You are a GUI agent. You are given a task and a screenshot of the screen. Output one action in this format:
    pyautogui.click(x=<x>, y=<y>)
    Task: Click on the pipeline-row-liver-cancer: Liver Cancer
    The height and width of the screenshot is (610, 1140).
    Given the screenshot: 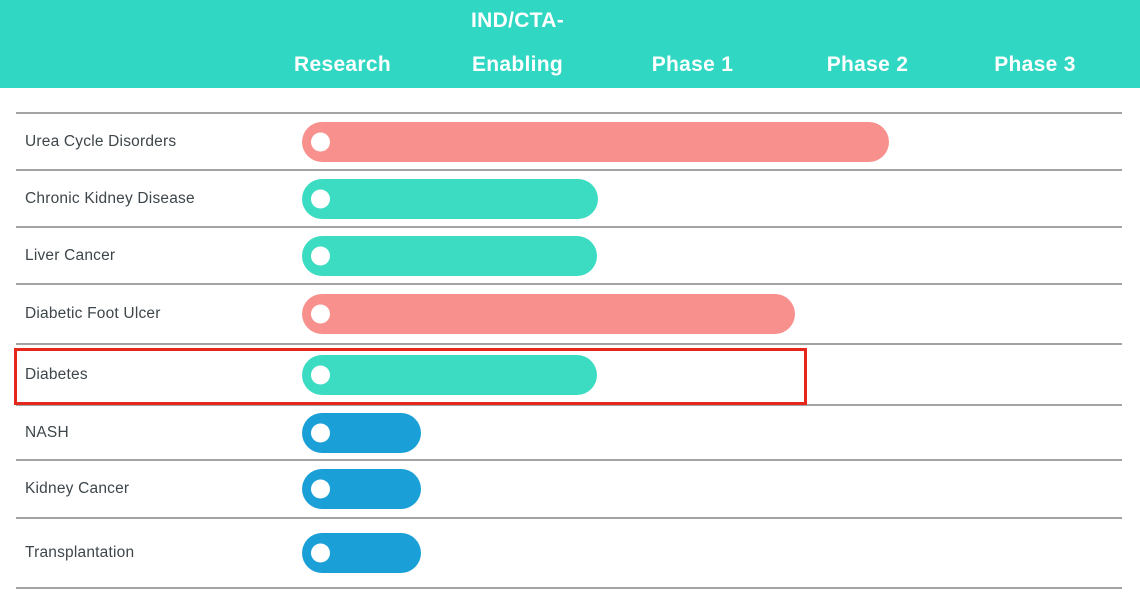 What is the action you would take?
    pyautogui.click(x=569, y=254)
    